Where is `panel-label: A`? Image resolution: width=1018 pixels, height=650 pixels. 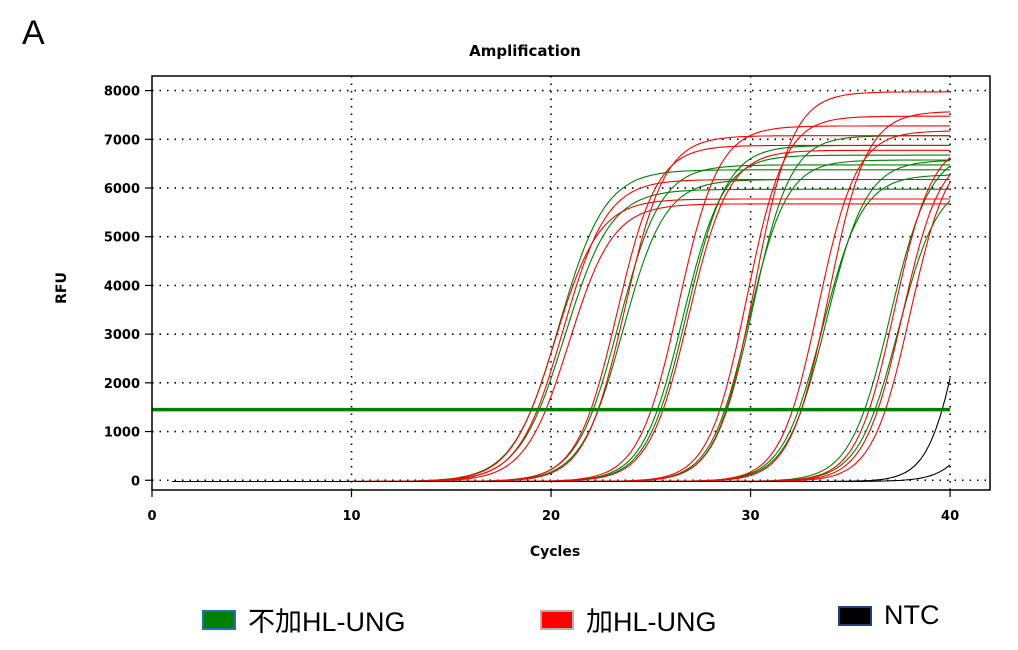
panel-label: A is located at coordinates (33, 33).